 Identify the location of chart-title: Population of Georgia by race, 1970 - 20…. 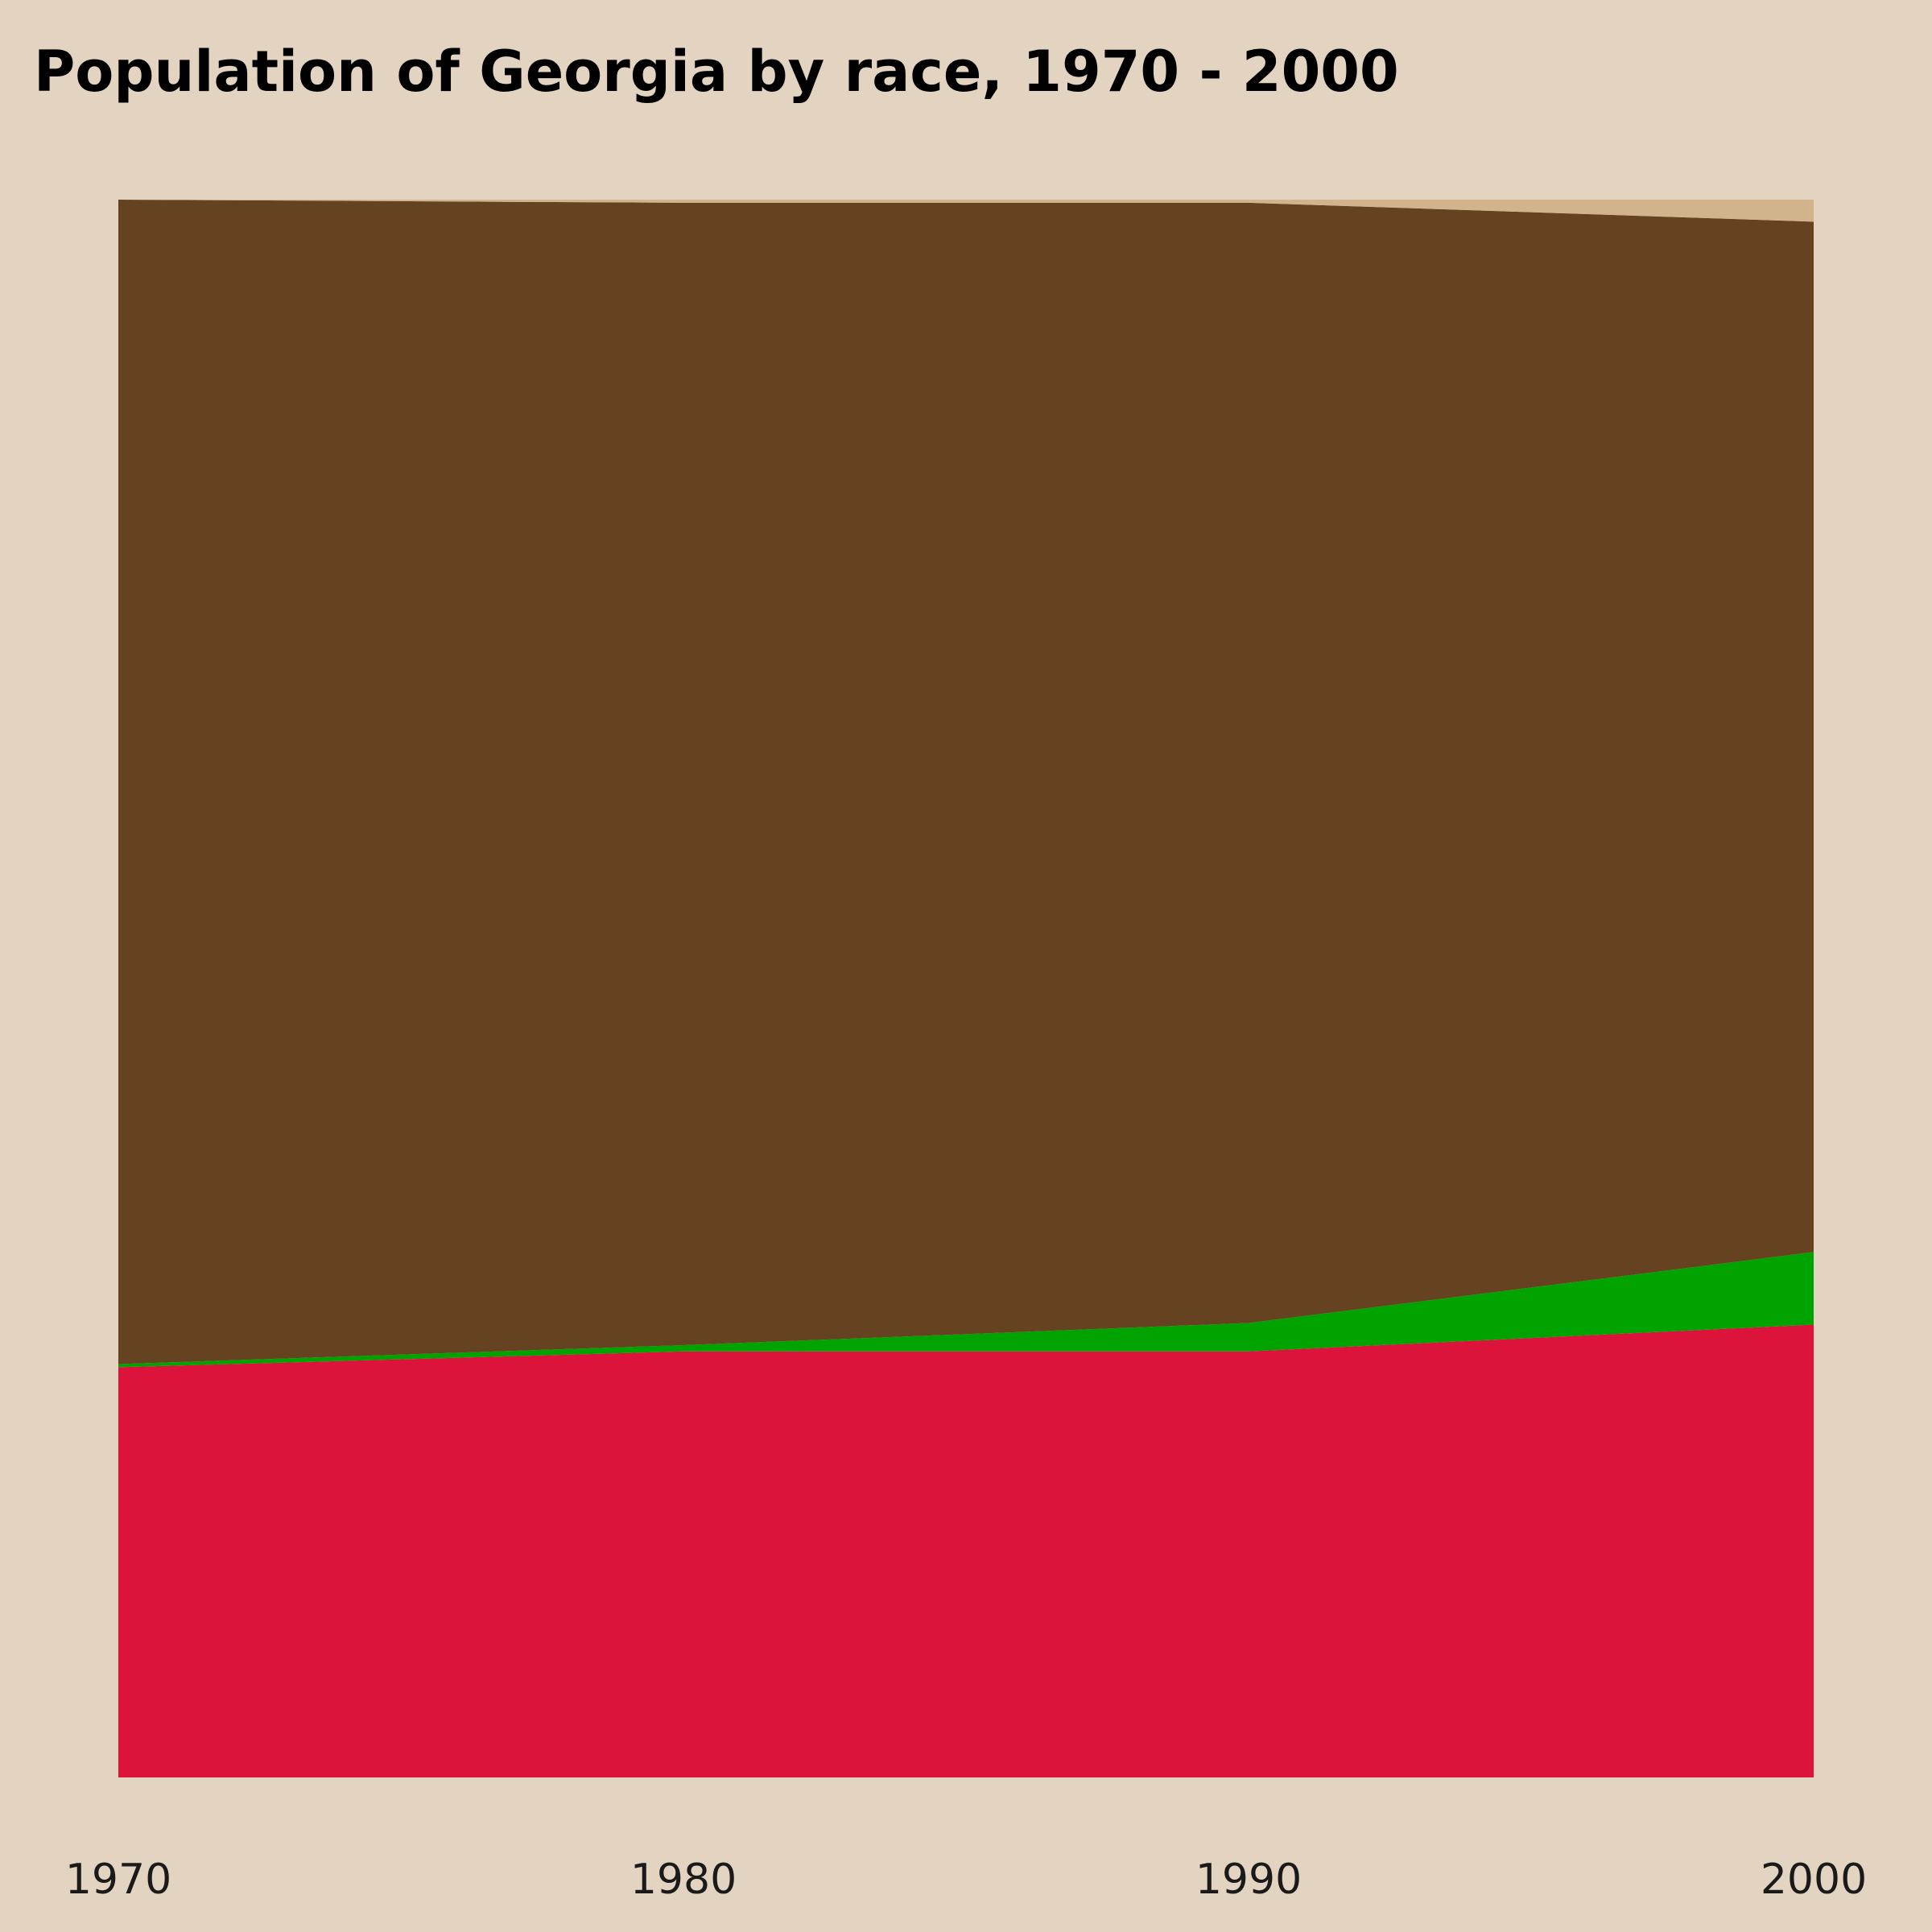
(716, 72).